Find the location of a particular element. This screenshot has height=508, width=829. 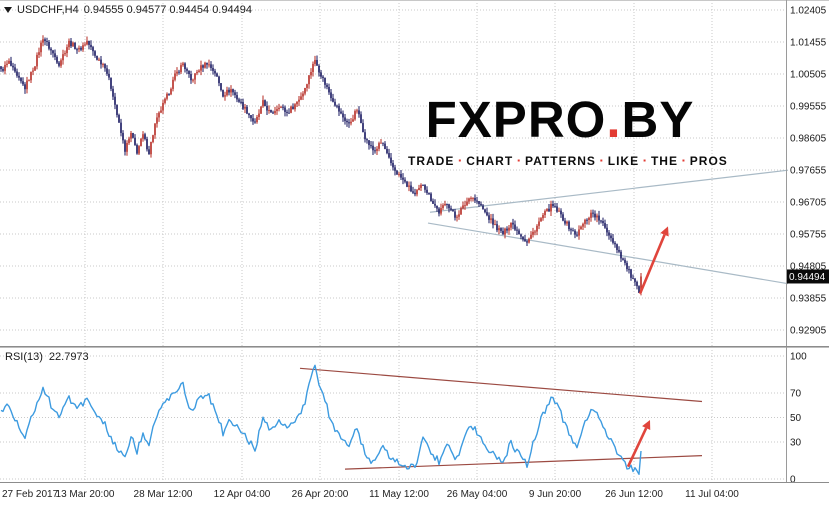

rsi-axis-label: 30 is located at coordinates (796, 443).